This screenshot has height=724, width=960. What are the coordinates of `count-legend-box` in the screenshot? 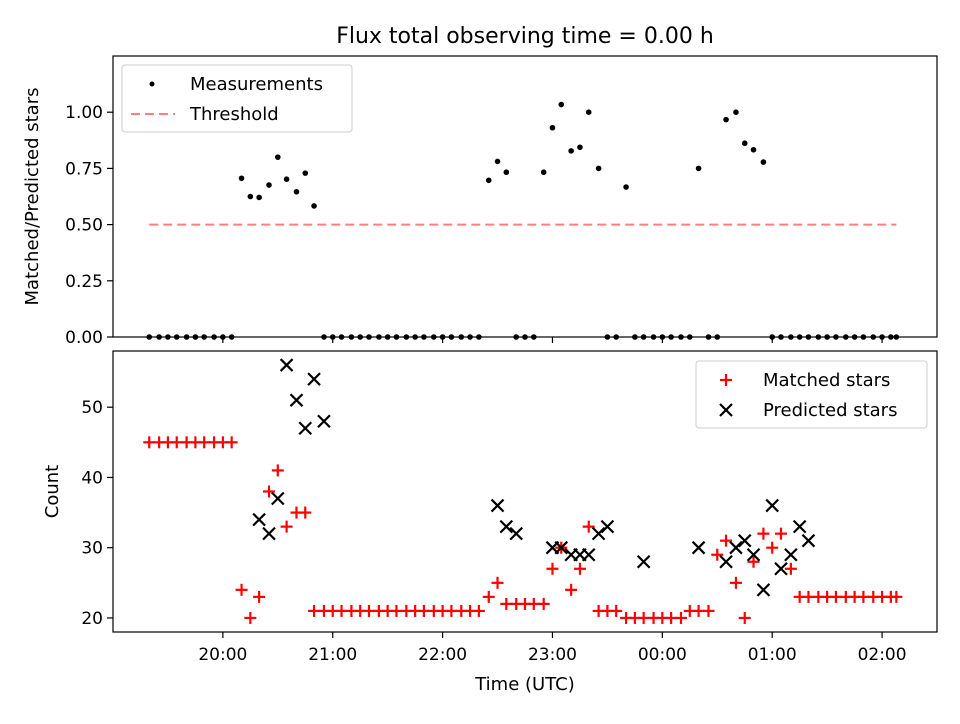 It's located at (811, 394).